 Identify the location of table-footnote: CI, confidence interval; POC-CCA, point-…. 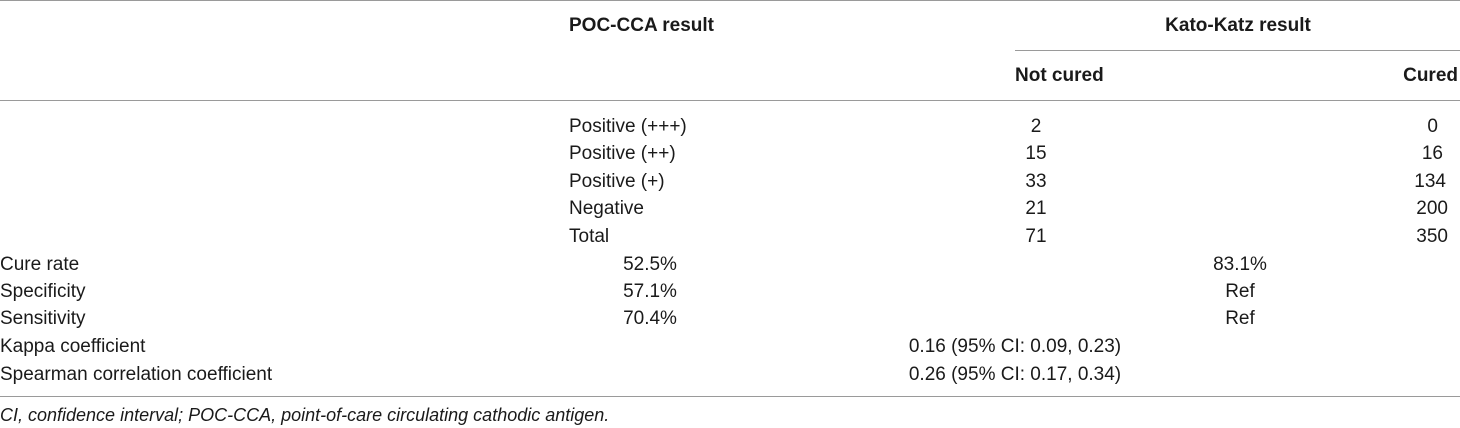
(305, 415).